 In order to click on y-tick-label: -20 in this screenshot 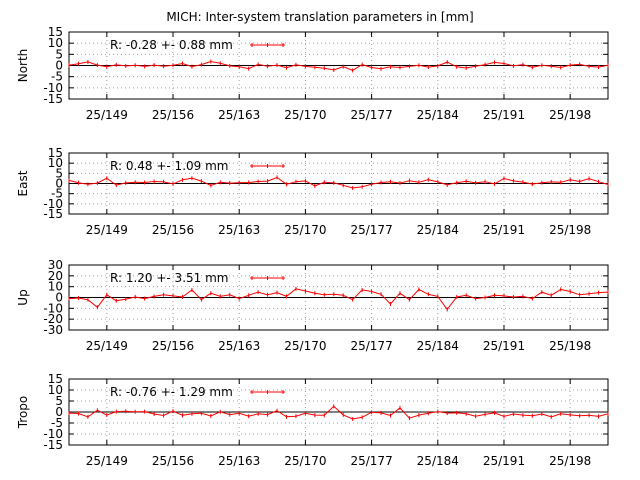, I will do `click(53, 319)`.